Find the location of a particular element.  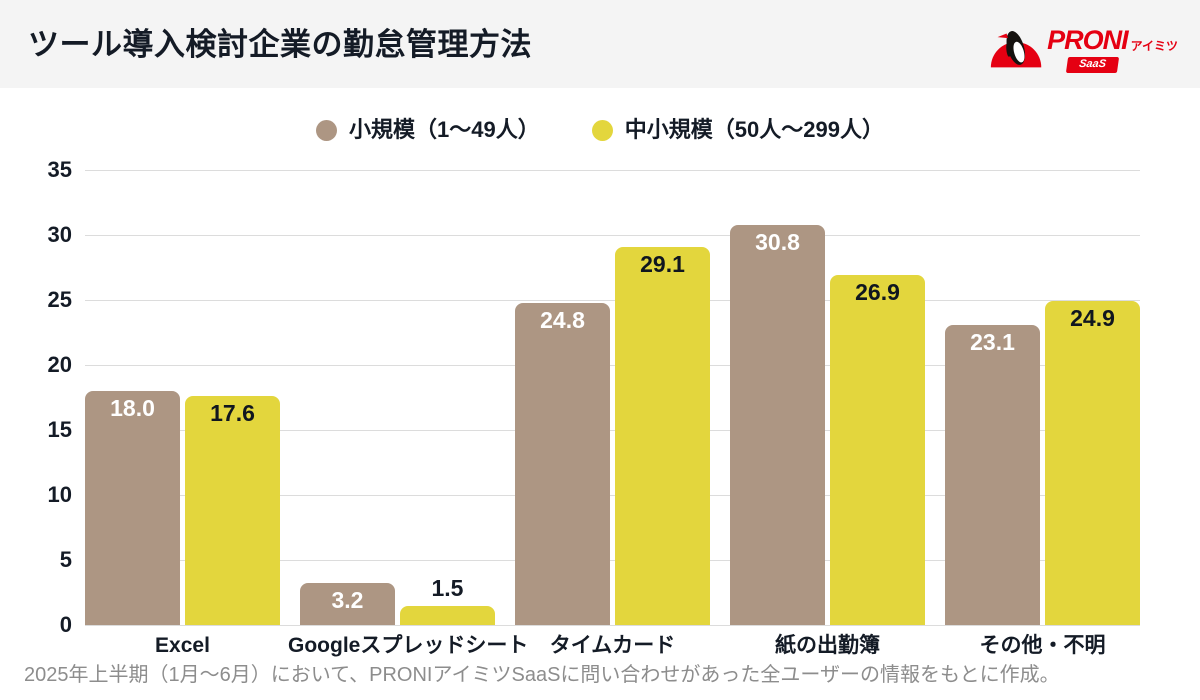

y-axis-tick-label: 5 is located at coordinates (65, 559).